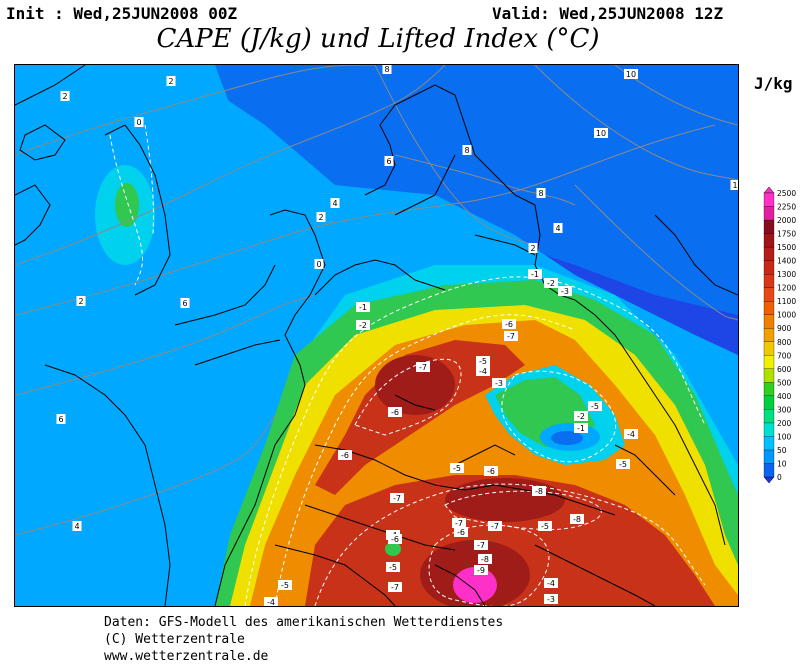 The width and height of the screenshot is (806, 671). I want to click on cape-fill-blue-lake, so click(567, 438).